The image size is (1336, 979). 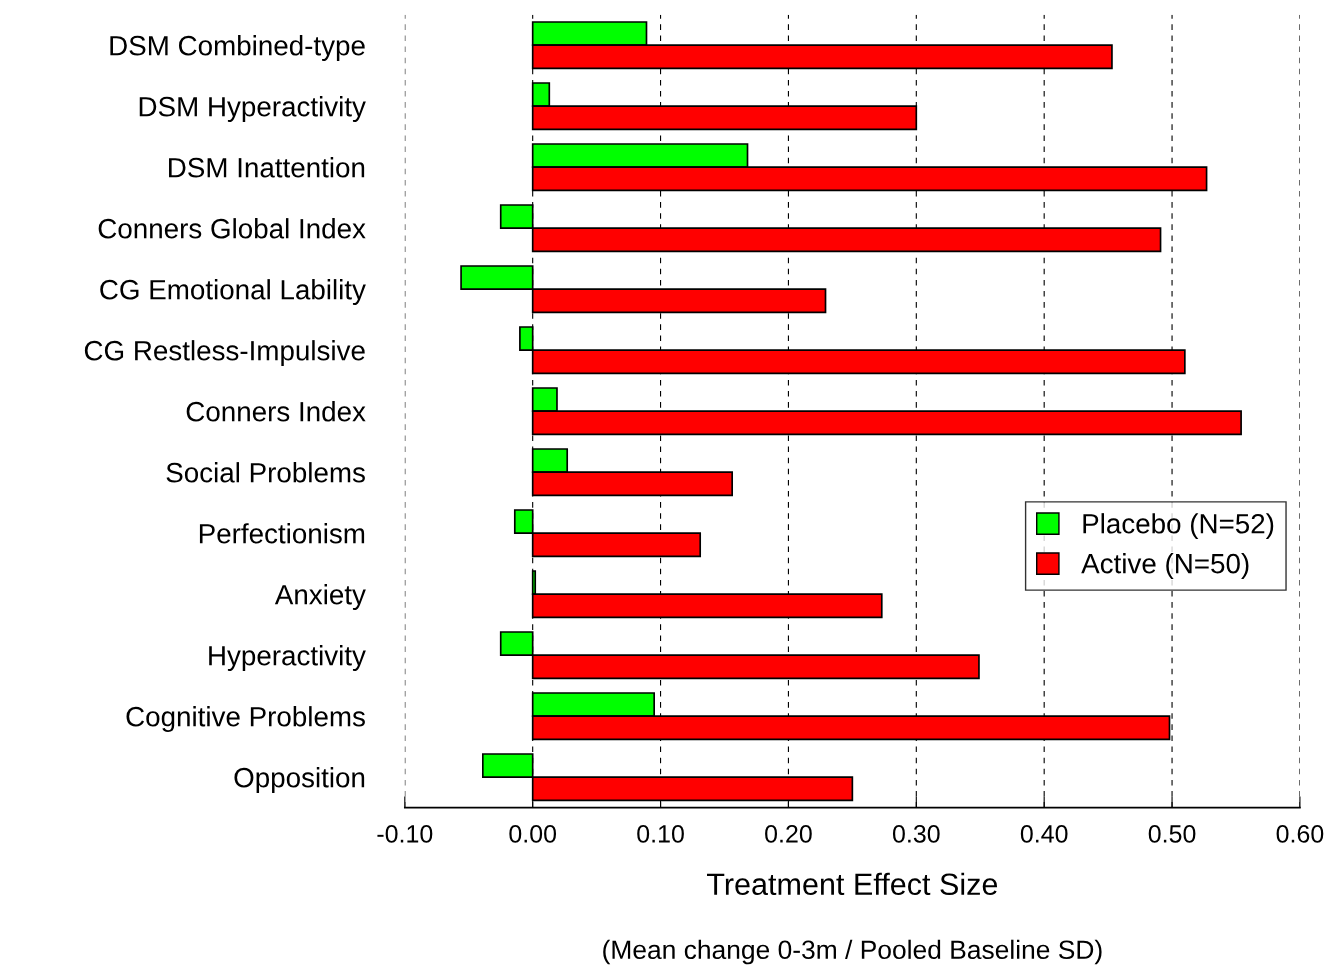 I want to click on x-tick-label: 0.20, so click(x=788, y=834).